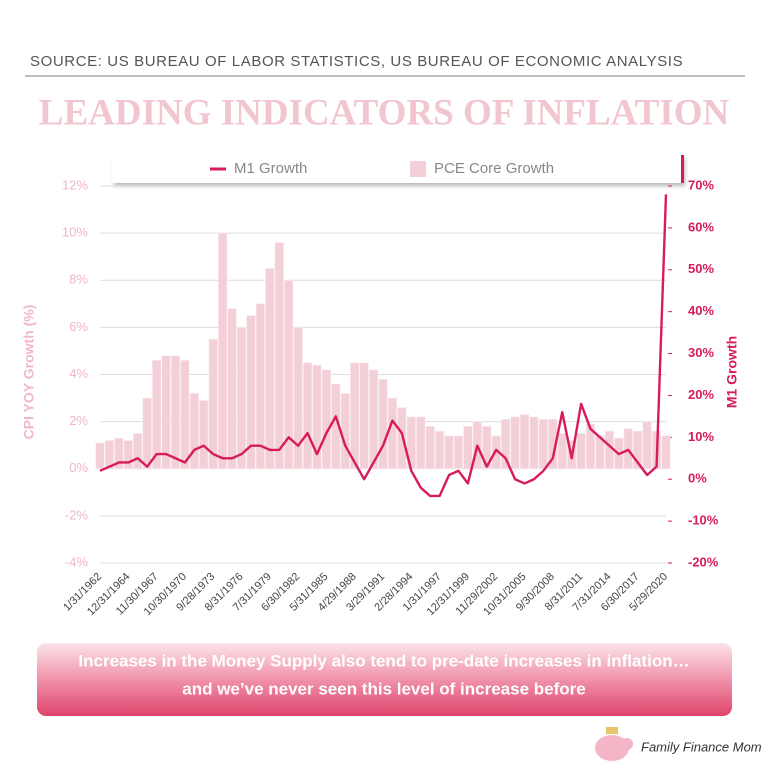 Image resolution: width=768 pixels, height=768 pixels. Describe the element at coordinates (78, 279) in the screenshot. I see `y-tick-label: 8%` at that location.